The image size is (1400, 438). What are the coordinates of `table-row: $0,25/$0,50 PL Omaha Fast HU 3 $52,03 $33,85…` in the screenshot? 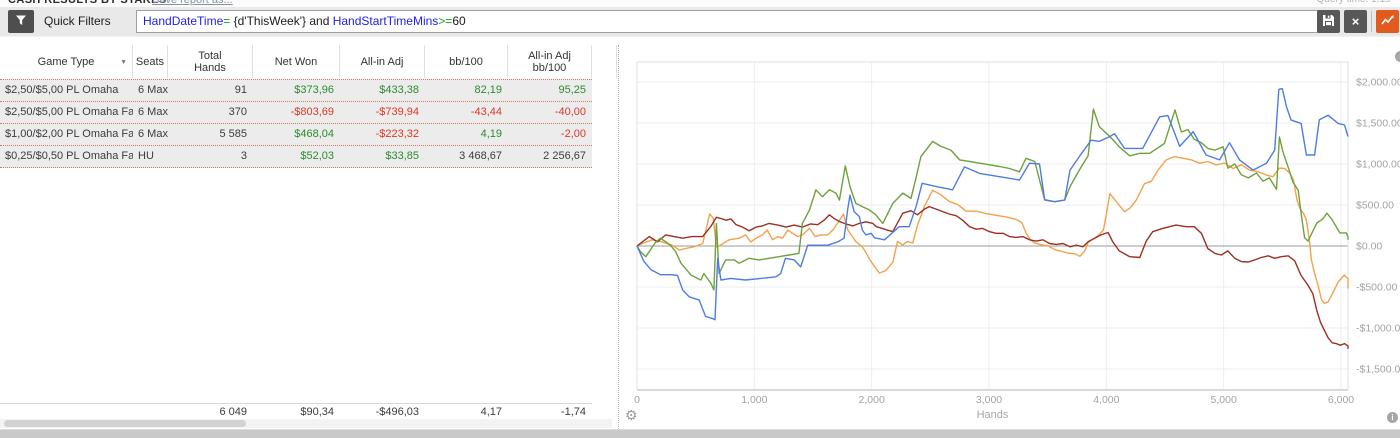 It's located at (296, 157).